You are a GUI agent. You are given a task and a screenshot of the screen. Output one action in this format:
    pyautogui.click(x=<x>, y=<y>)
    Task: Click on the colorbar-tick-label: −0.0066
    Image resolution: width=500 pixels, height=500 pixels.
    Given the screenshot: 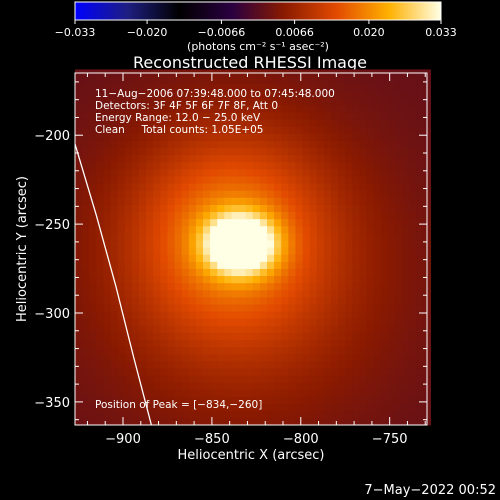 What is the action you would take?
    pyautogui.click(x=222, y=32)
    